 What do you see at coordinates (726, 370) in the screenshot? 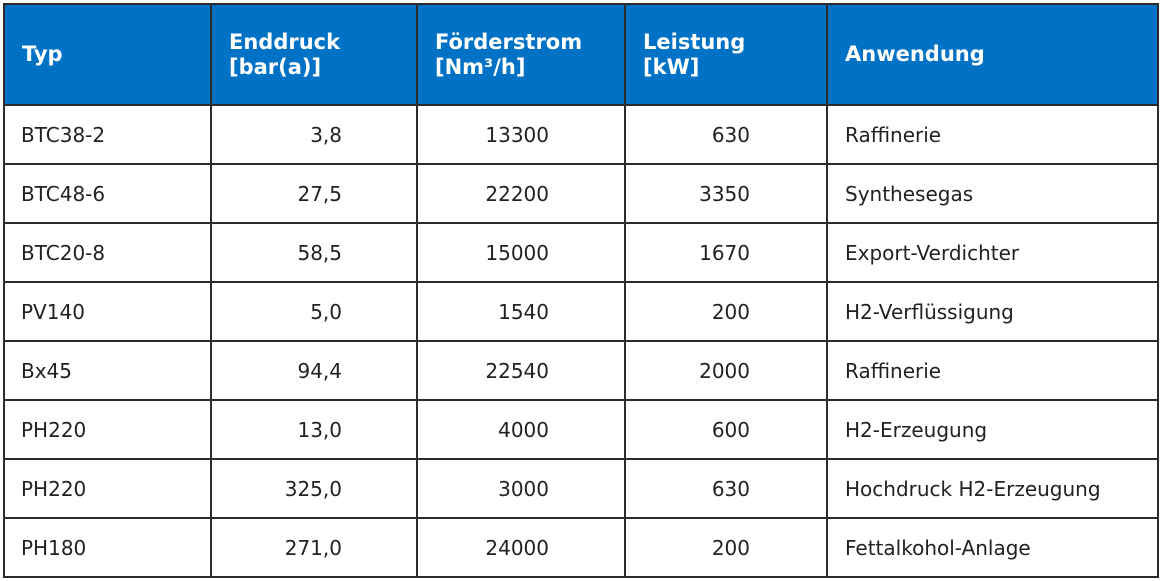
I see `cell-leistung: 2000` at bounding box center [726, 370].